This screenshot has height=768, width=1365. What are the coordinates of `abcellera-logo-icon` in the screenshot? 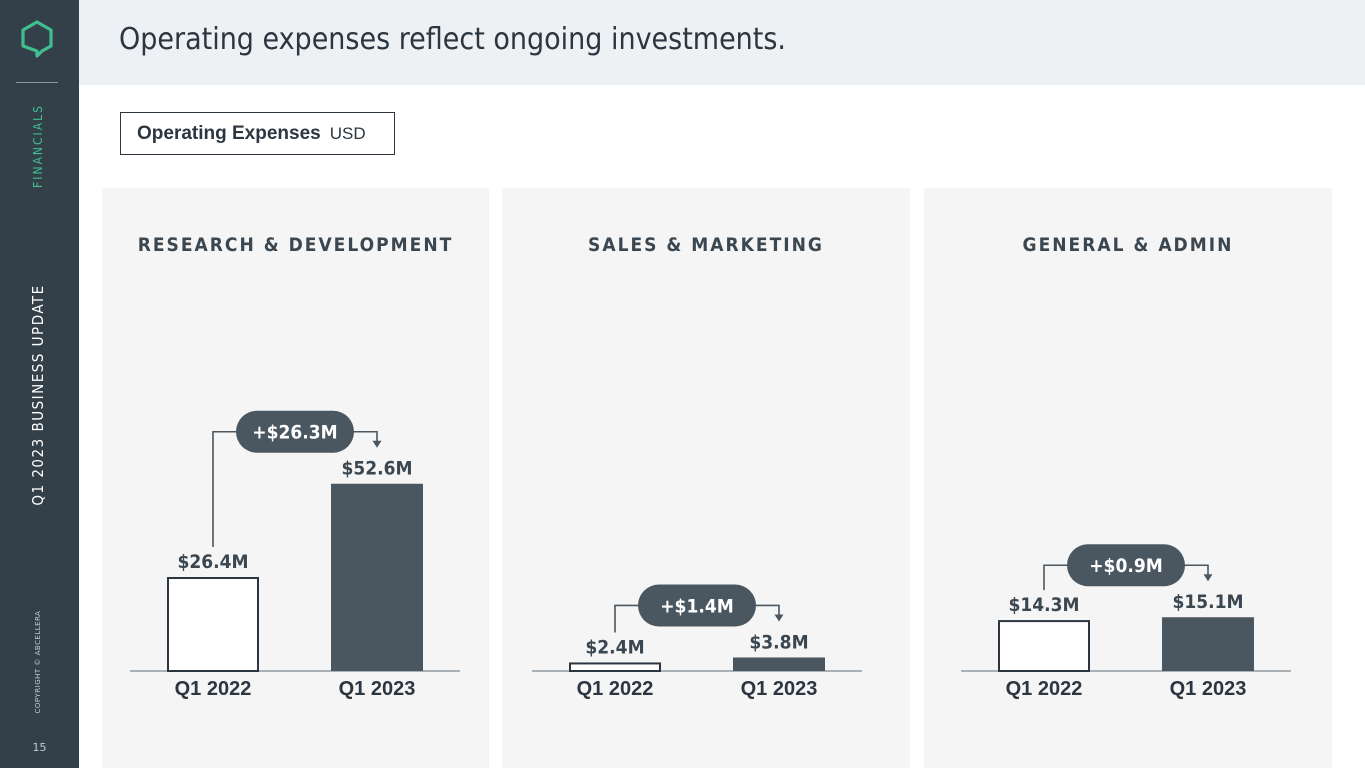 It's located at (37, 39).